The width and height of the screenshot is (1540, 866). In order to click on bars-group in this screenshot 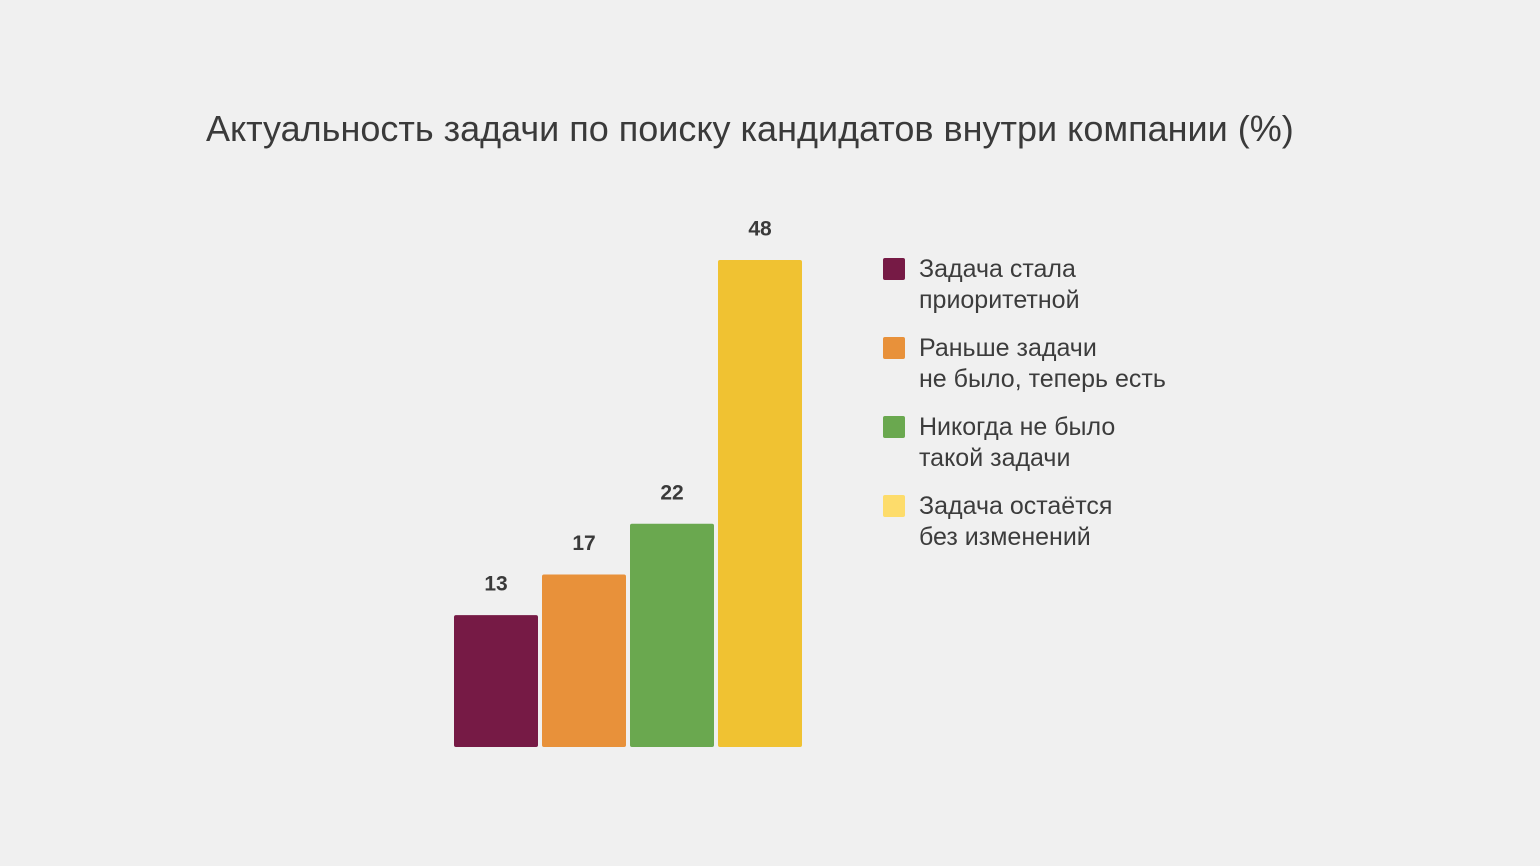, I will do `click(628, 503)`.